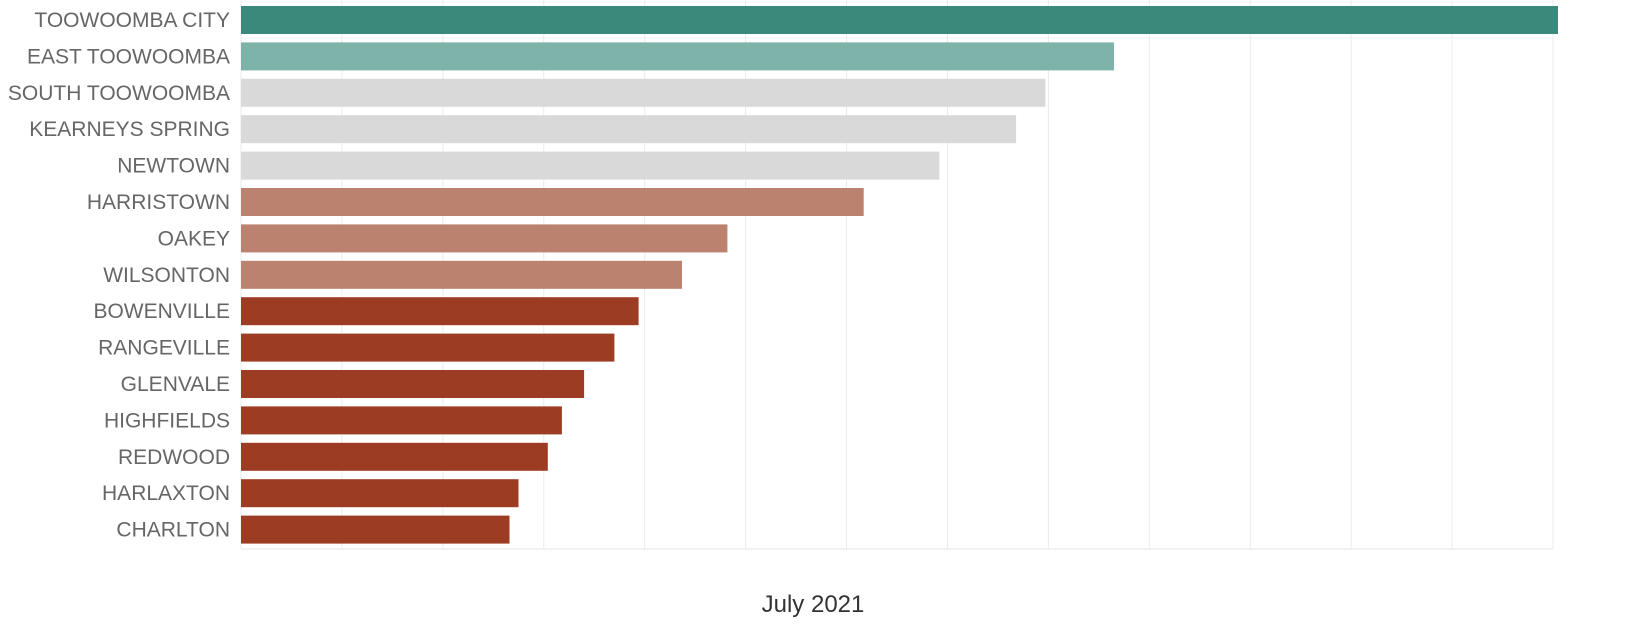  Describe the element at coordinates (194, 238) in the screenshot. I see `category-label: OAKEY` at that location.